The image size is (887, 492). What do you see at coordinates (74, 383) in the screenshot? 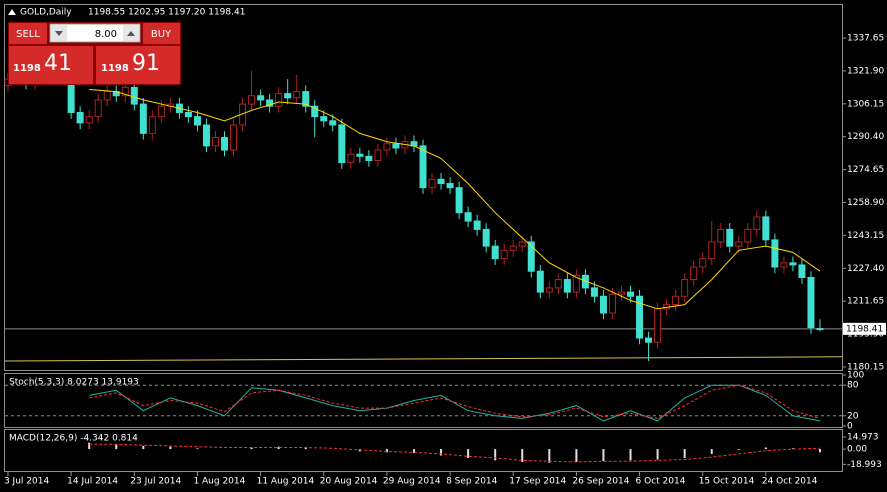
I see `stoch-label: Stoch(5,3,3) 8.0273 13.9193` at bounding box center [74, 383].